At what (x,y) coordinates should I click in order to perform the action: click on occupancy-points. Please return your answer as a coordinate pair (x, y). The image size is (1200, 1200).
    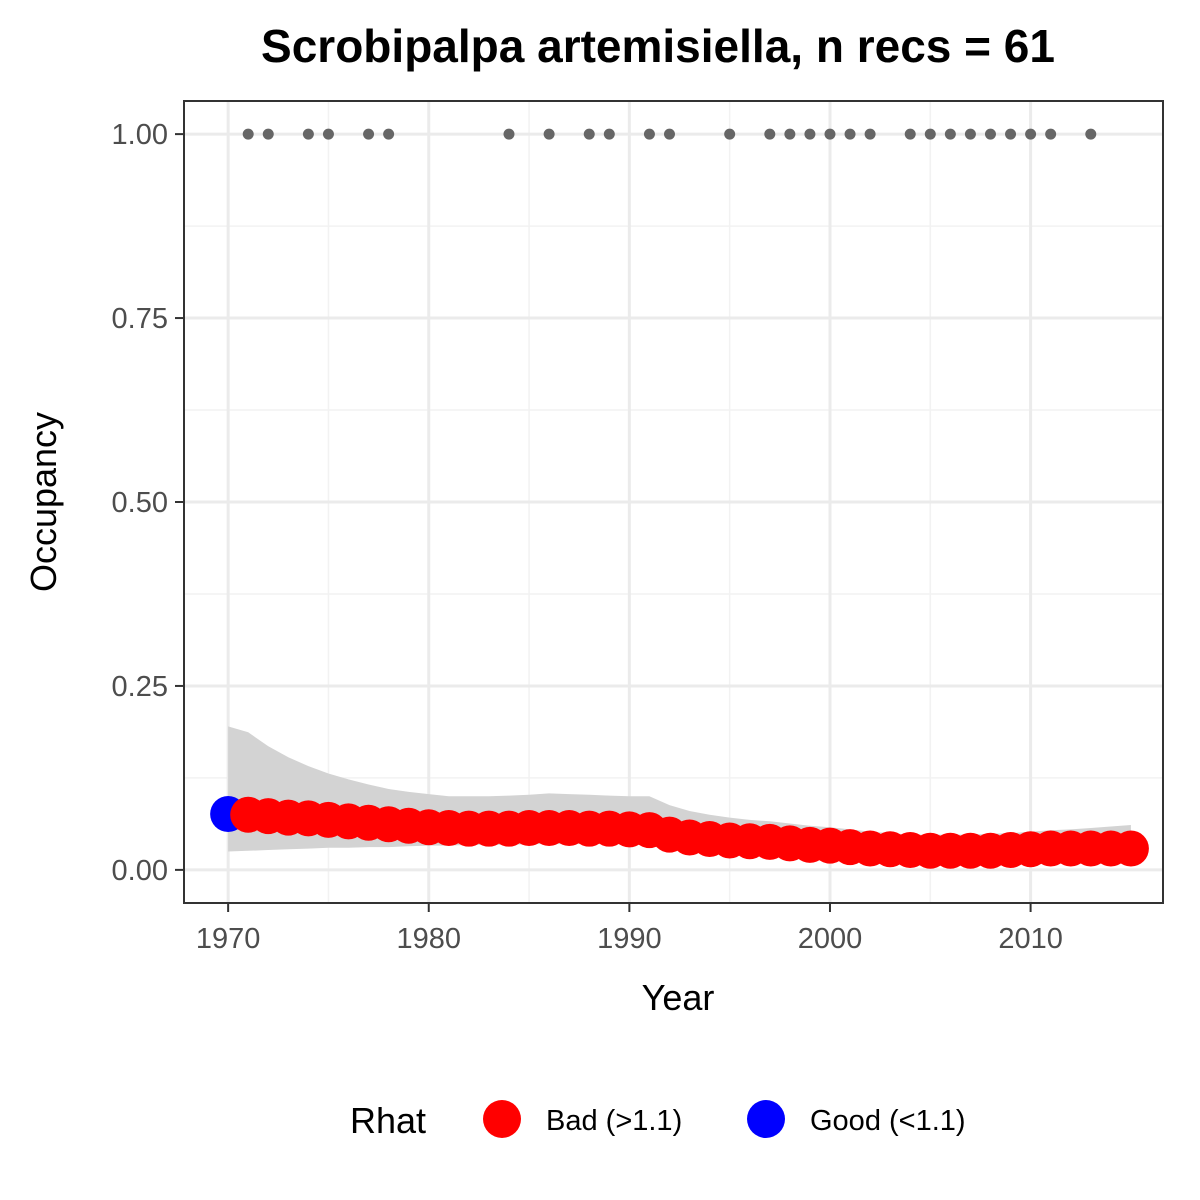
    Looking at the image, I should click on (679, 832).